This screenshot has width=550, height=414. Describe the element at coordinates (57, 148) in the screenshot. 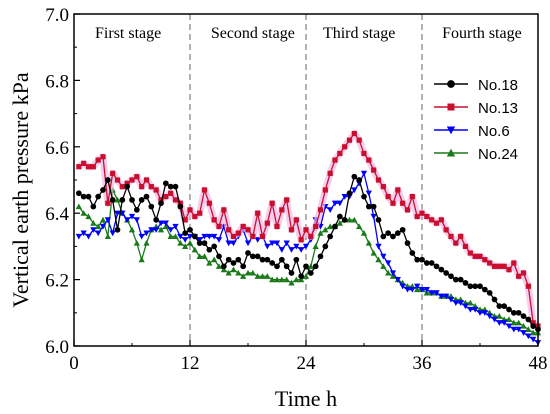

I see `y-tick-label: 6.6` at that location.